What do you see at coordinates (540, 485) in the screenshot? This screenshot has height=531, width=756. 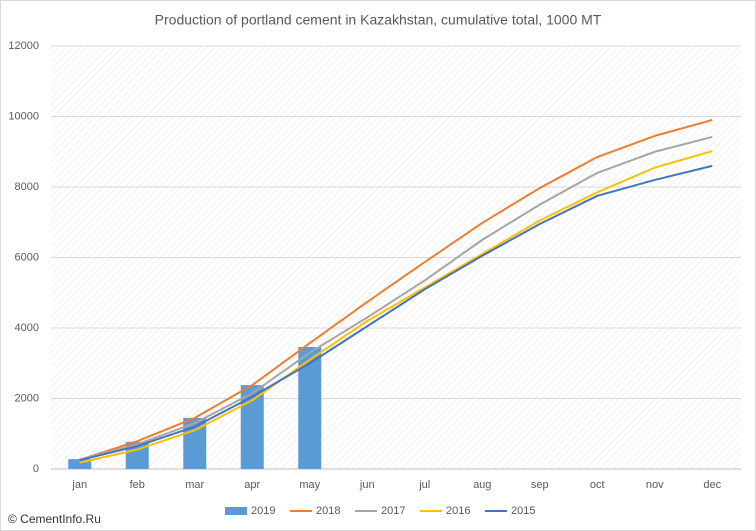 I see `x-tick-label: sep` at bounding box center [540, 485].